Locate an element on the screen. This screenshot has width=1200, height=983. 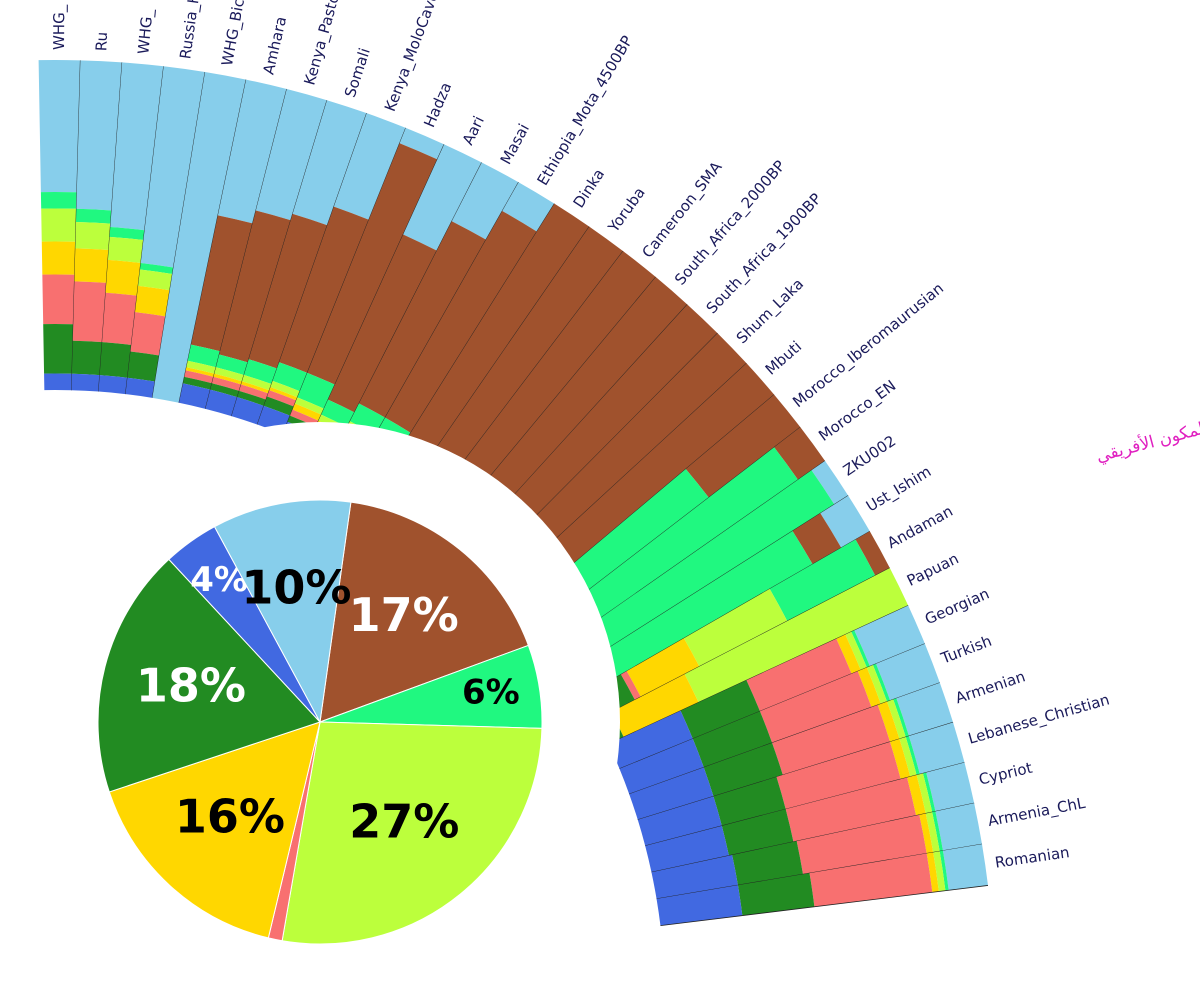
population-label: Amhara is located at coordinates (274, 45).